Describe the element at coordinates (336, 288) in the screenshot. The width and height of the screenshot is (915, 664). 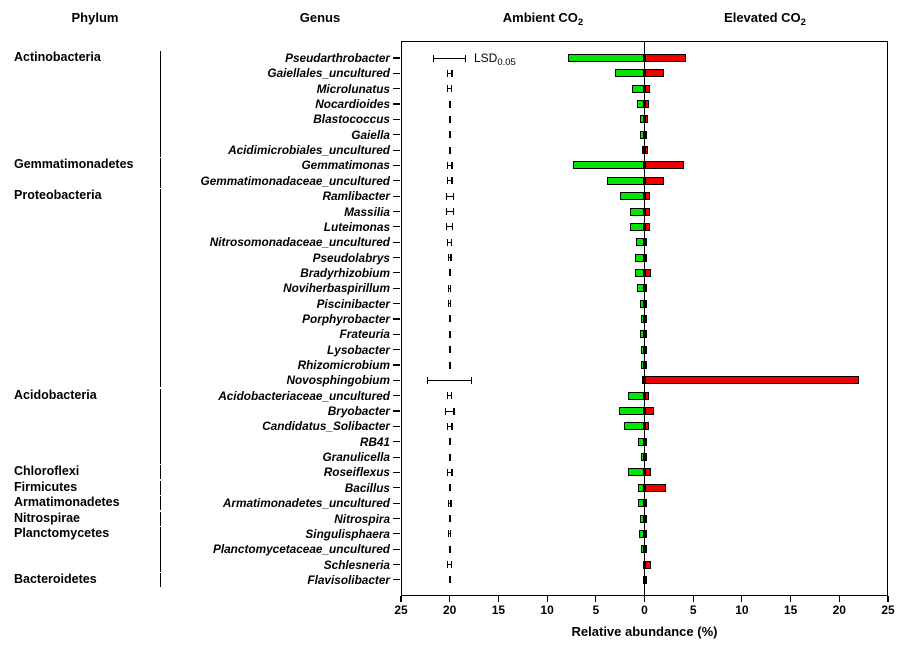
I see `genus-label: Noviherbaspirillum` at that location.